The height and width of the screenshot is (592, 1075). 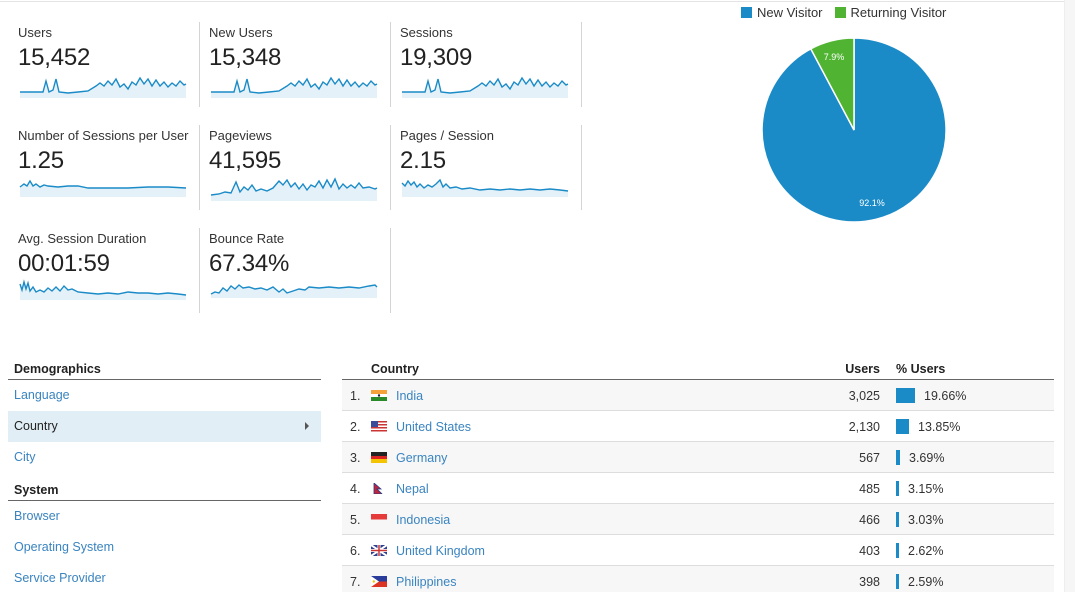 I want to click on menu-item-language: Language, so click(x=42, y=395).